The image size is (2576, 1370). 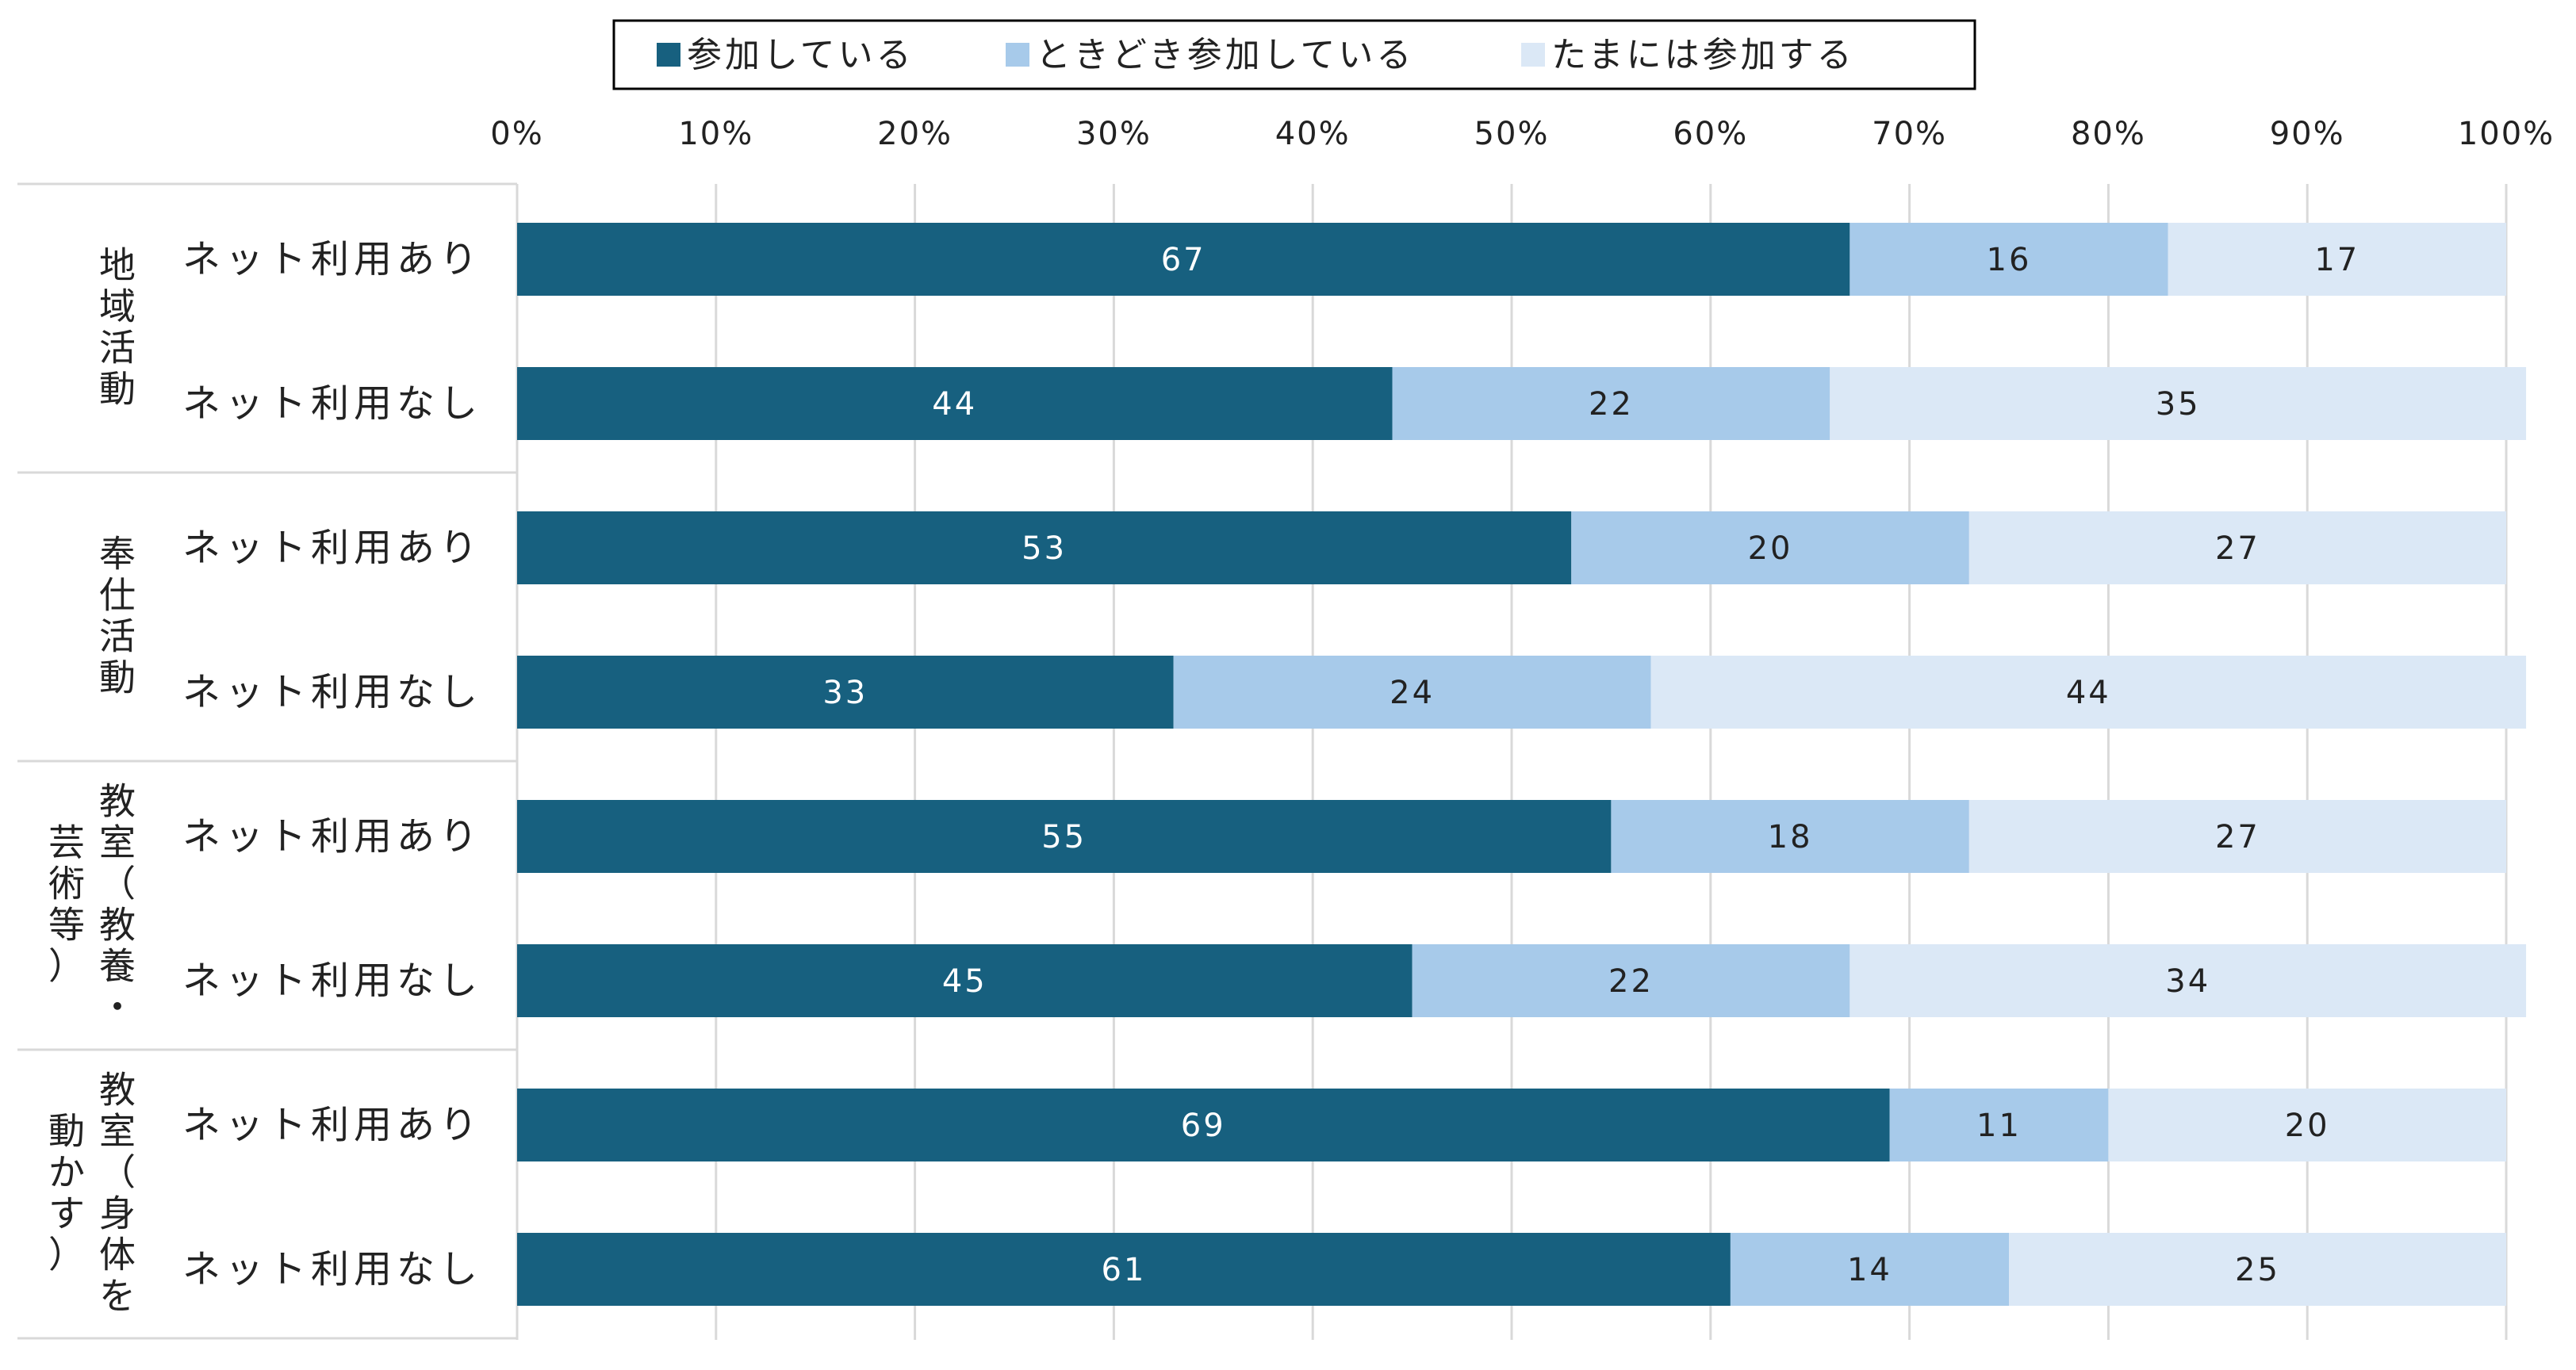 What do you see at coordinates (516, 134) in the screenshot?
I see `x-tick-label: 0%` at bounding box center [516, 134].